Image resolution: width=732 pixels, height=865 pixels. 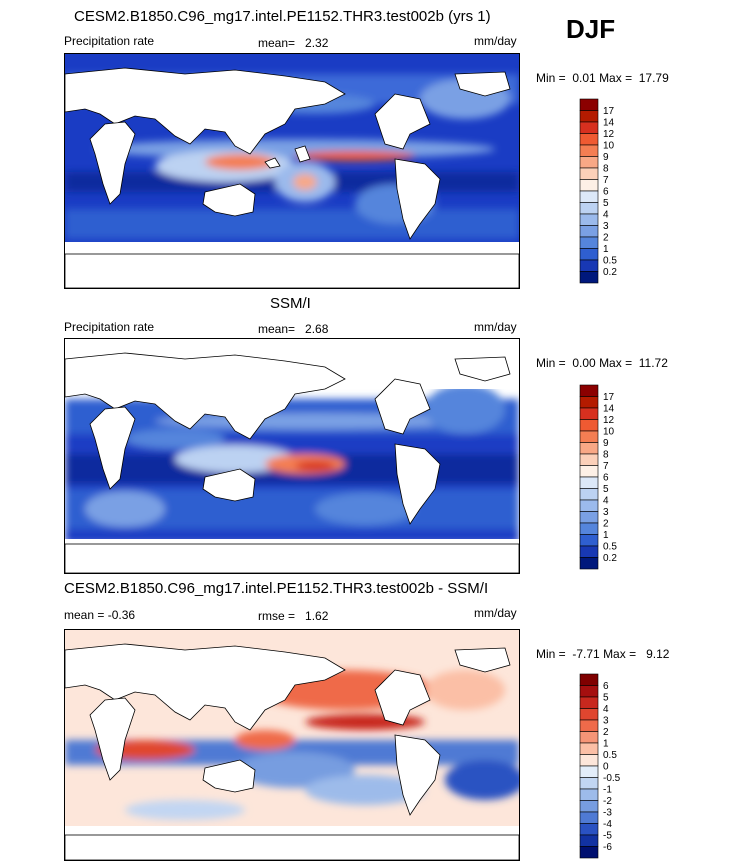 What do you see at coordinates (612, 778) in the screenshot?
I see `panel-3-colorbar-tick-label: -0.5` at bounding box center [612, 778].